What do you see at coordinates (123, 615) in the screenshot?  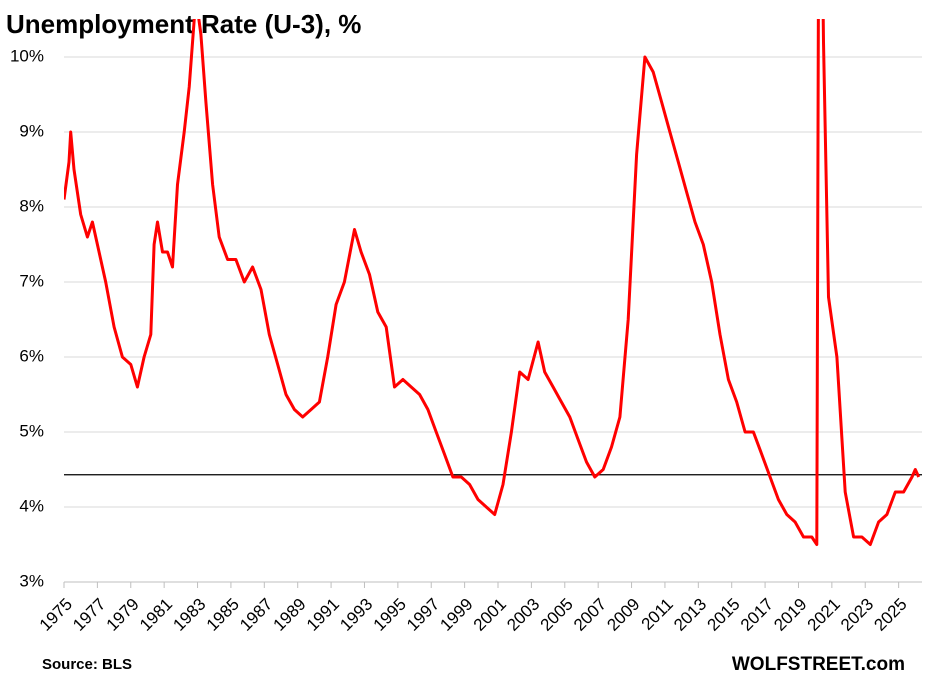 I see `x-tick-label: 1979` at bounding box center [123, 615].